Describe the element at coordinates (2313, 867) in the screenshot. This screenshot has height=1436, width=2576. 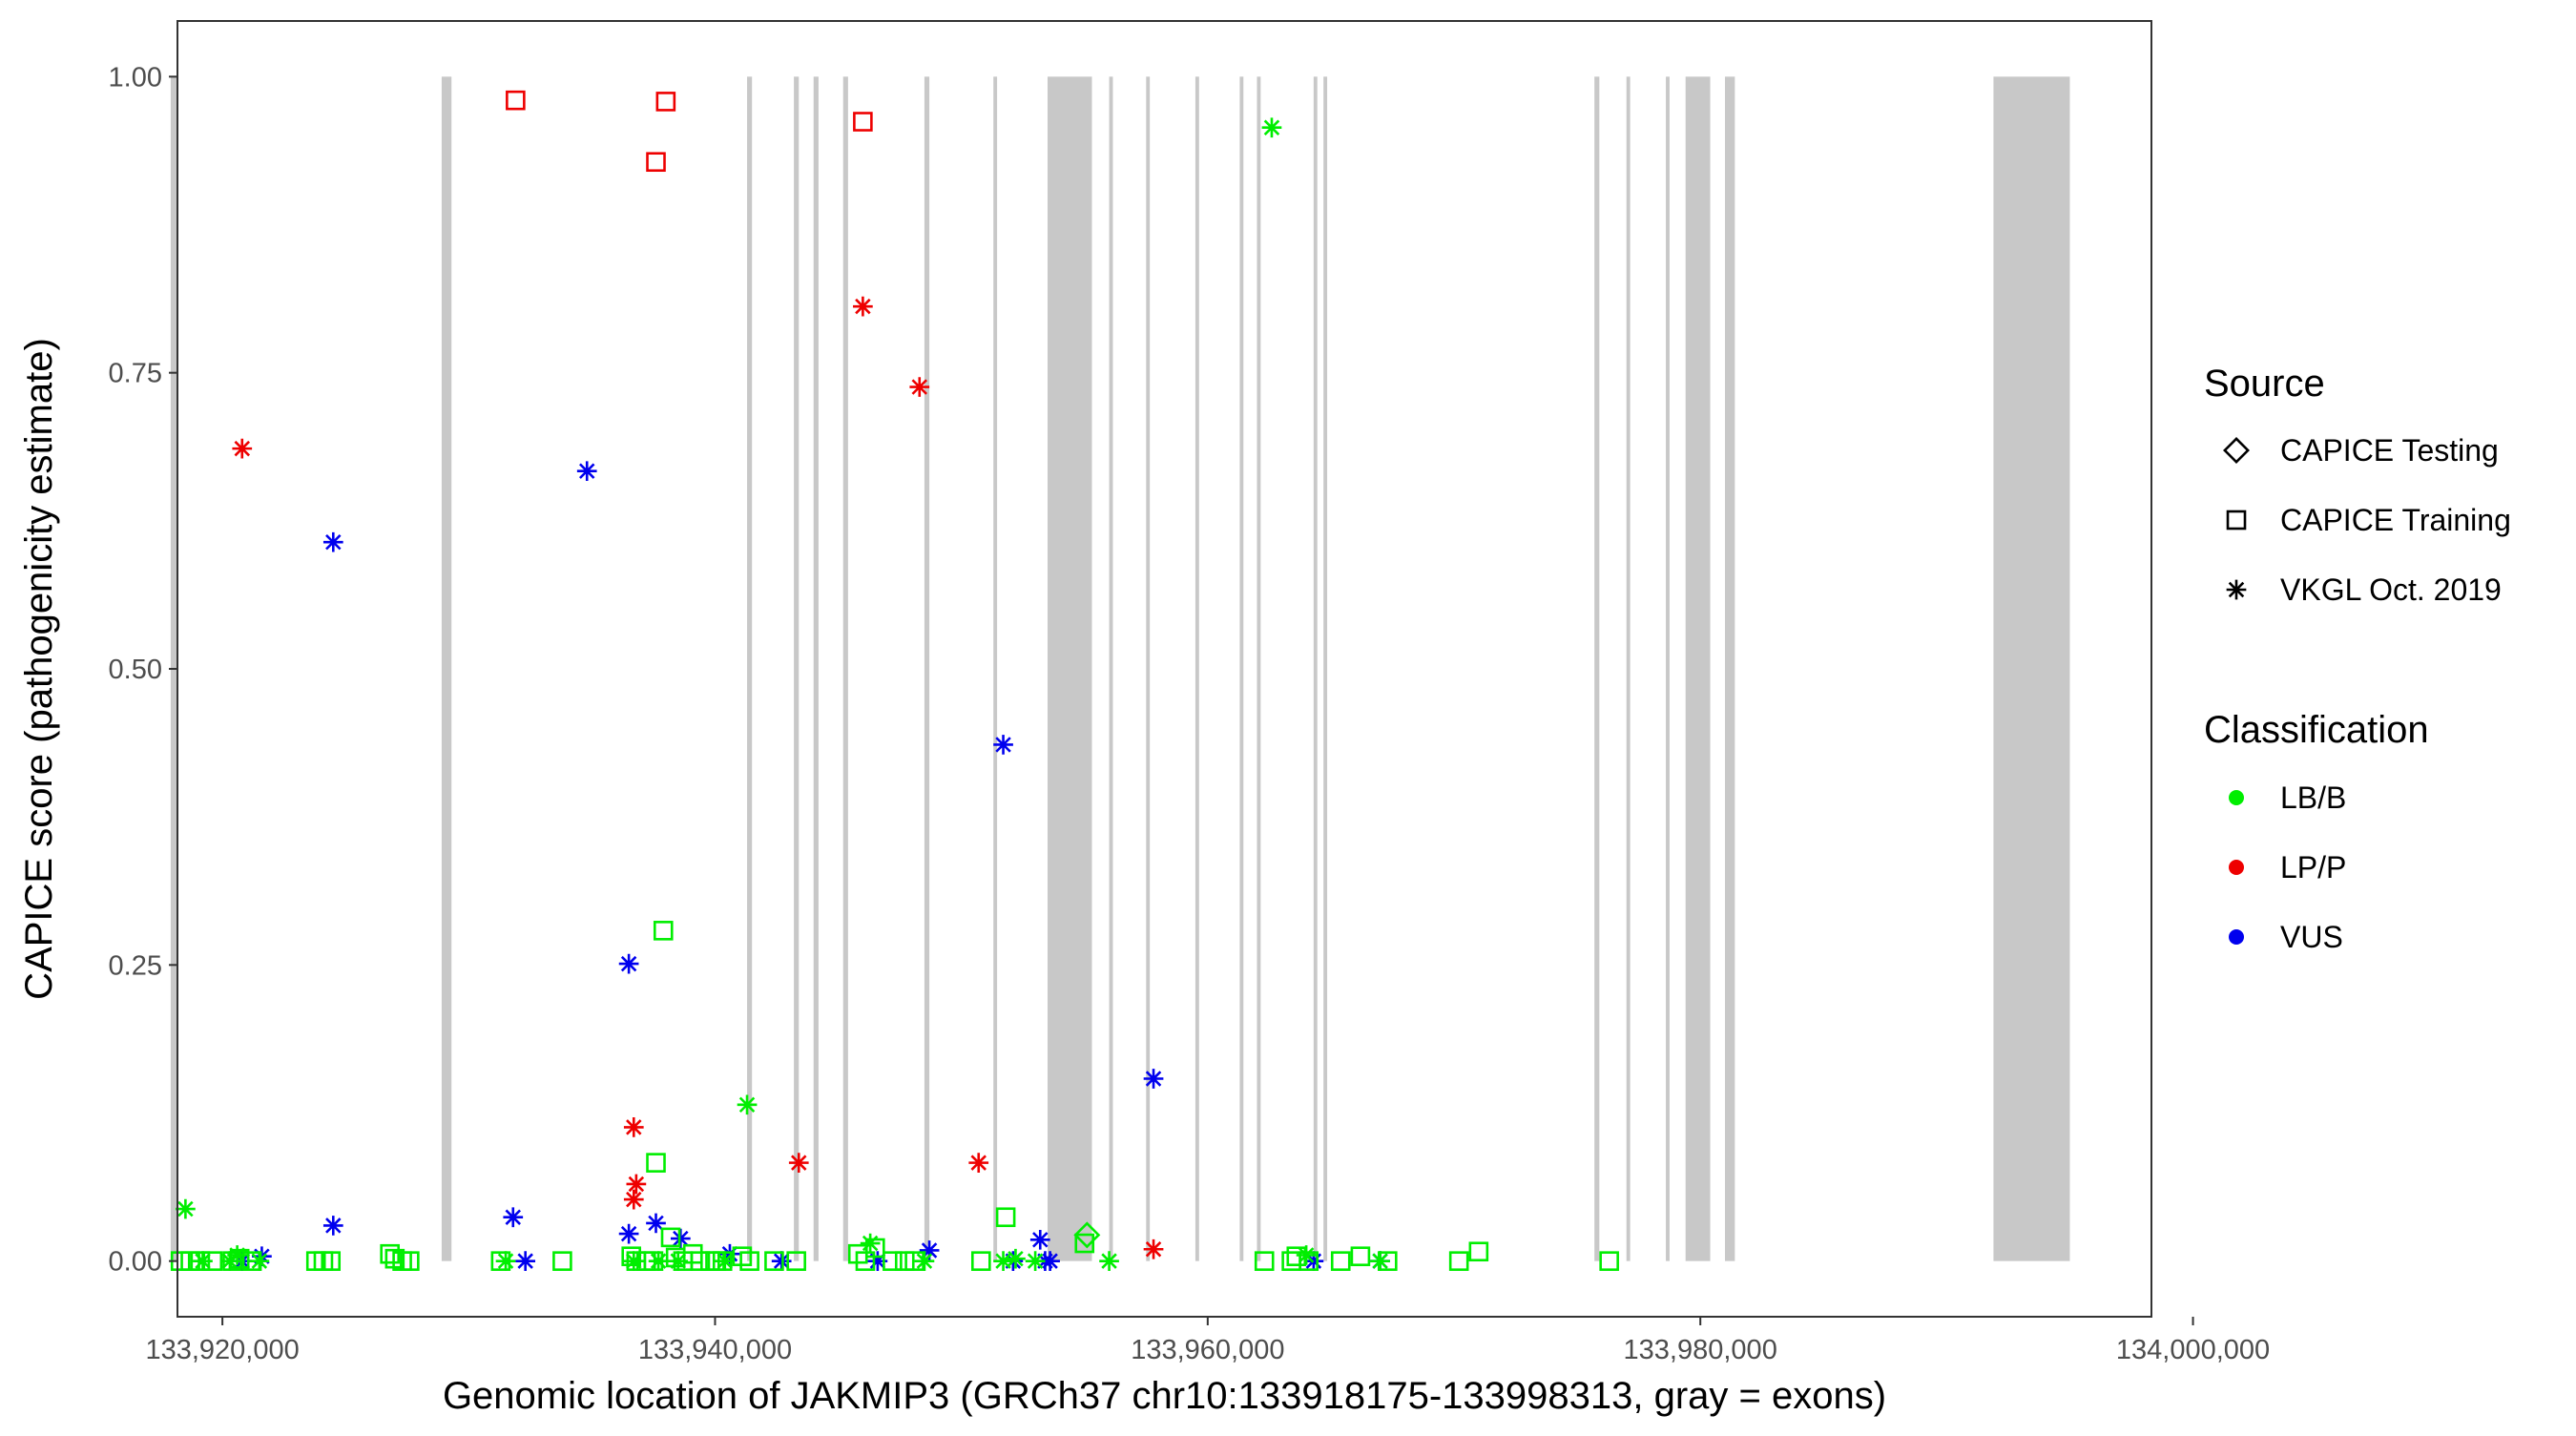
I see `legend-classification-label: LP/P` at that location.